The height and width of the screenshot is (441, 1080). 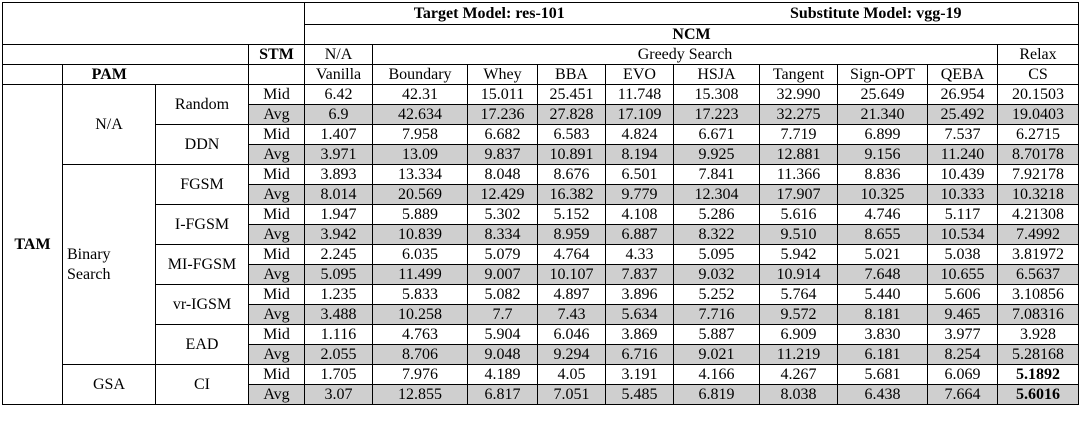 What do you see at coordinates (502, 94) in the screenshot?
I see `value-cell: 15.011` at bounding box center [502, 94].